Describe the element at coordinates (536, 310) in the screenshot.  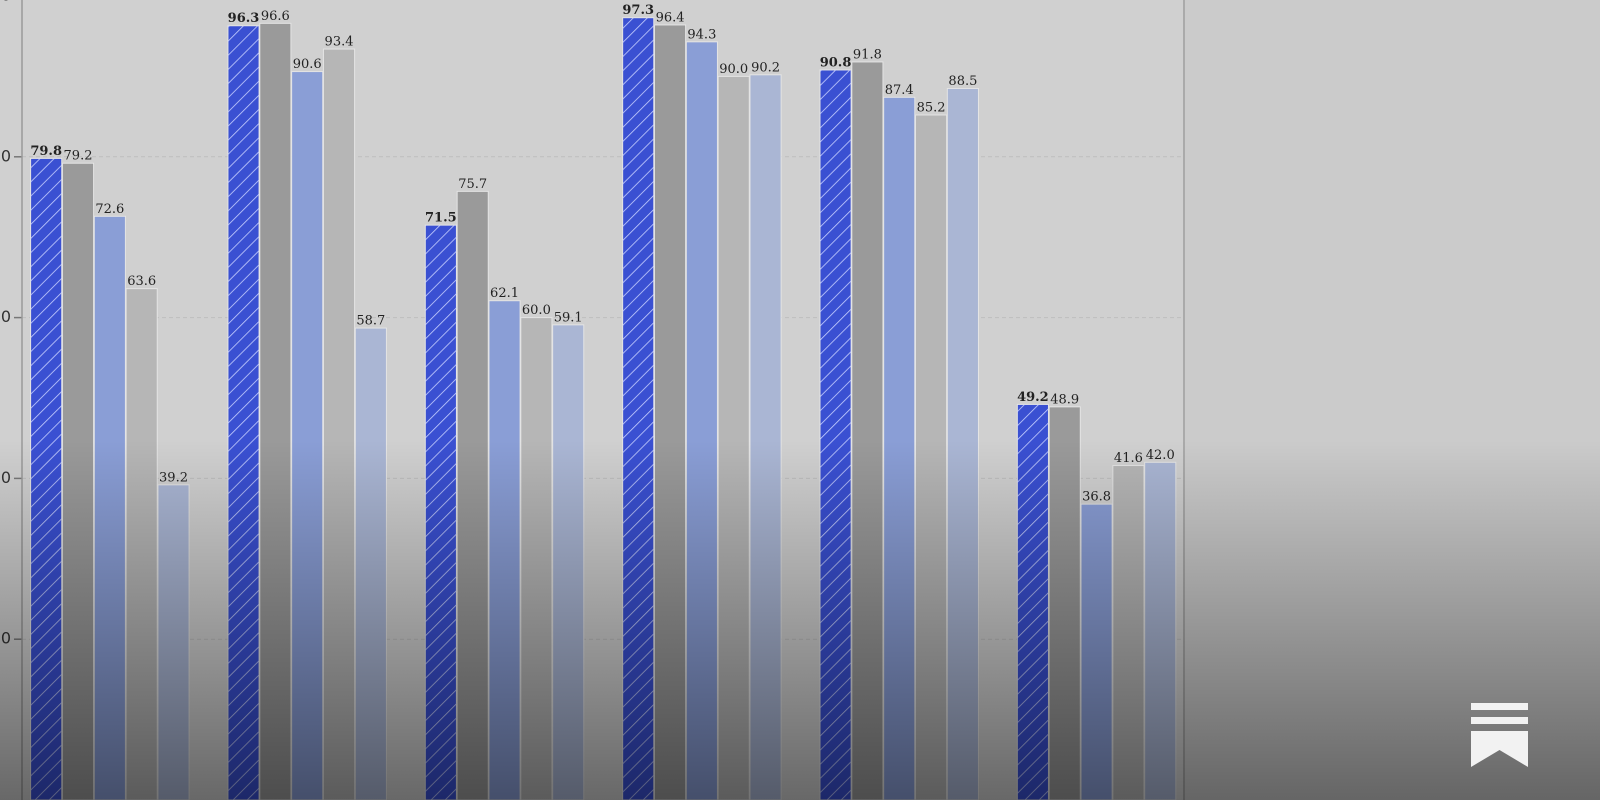
I see `value-label: 60.0` at that location.